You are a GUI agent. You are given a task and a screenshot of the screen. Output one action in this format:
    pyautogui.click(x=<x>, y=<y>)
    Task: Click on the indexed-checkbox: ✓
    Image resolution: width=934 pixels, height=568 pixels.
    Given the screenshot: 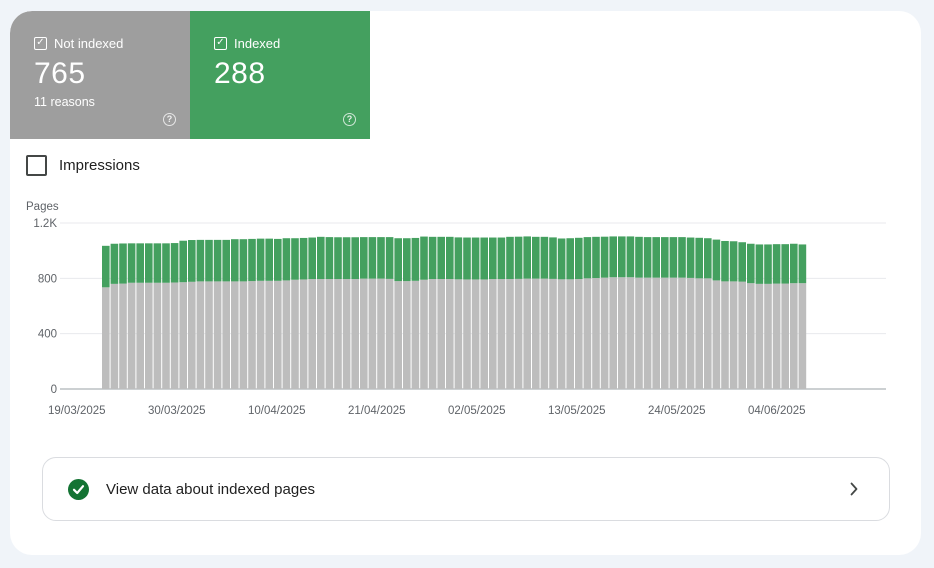 What is the action you would take?
    pyautogui.click(x=220, y=43)
    